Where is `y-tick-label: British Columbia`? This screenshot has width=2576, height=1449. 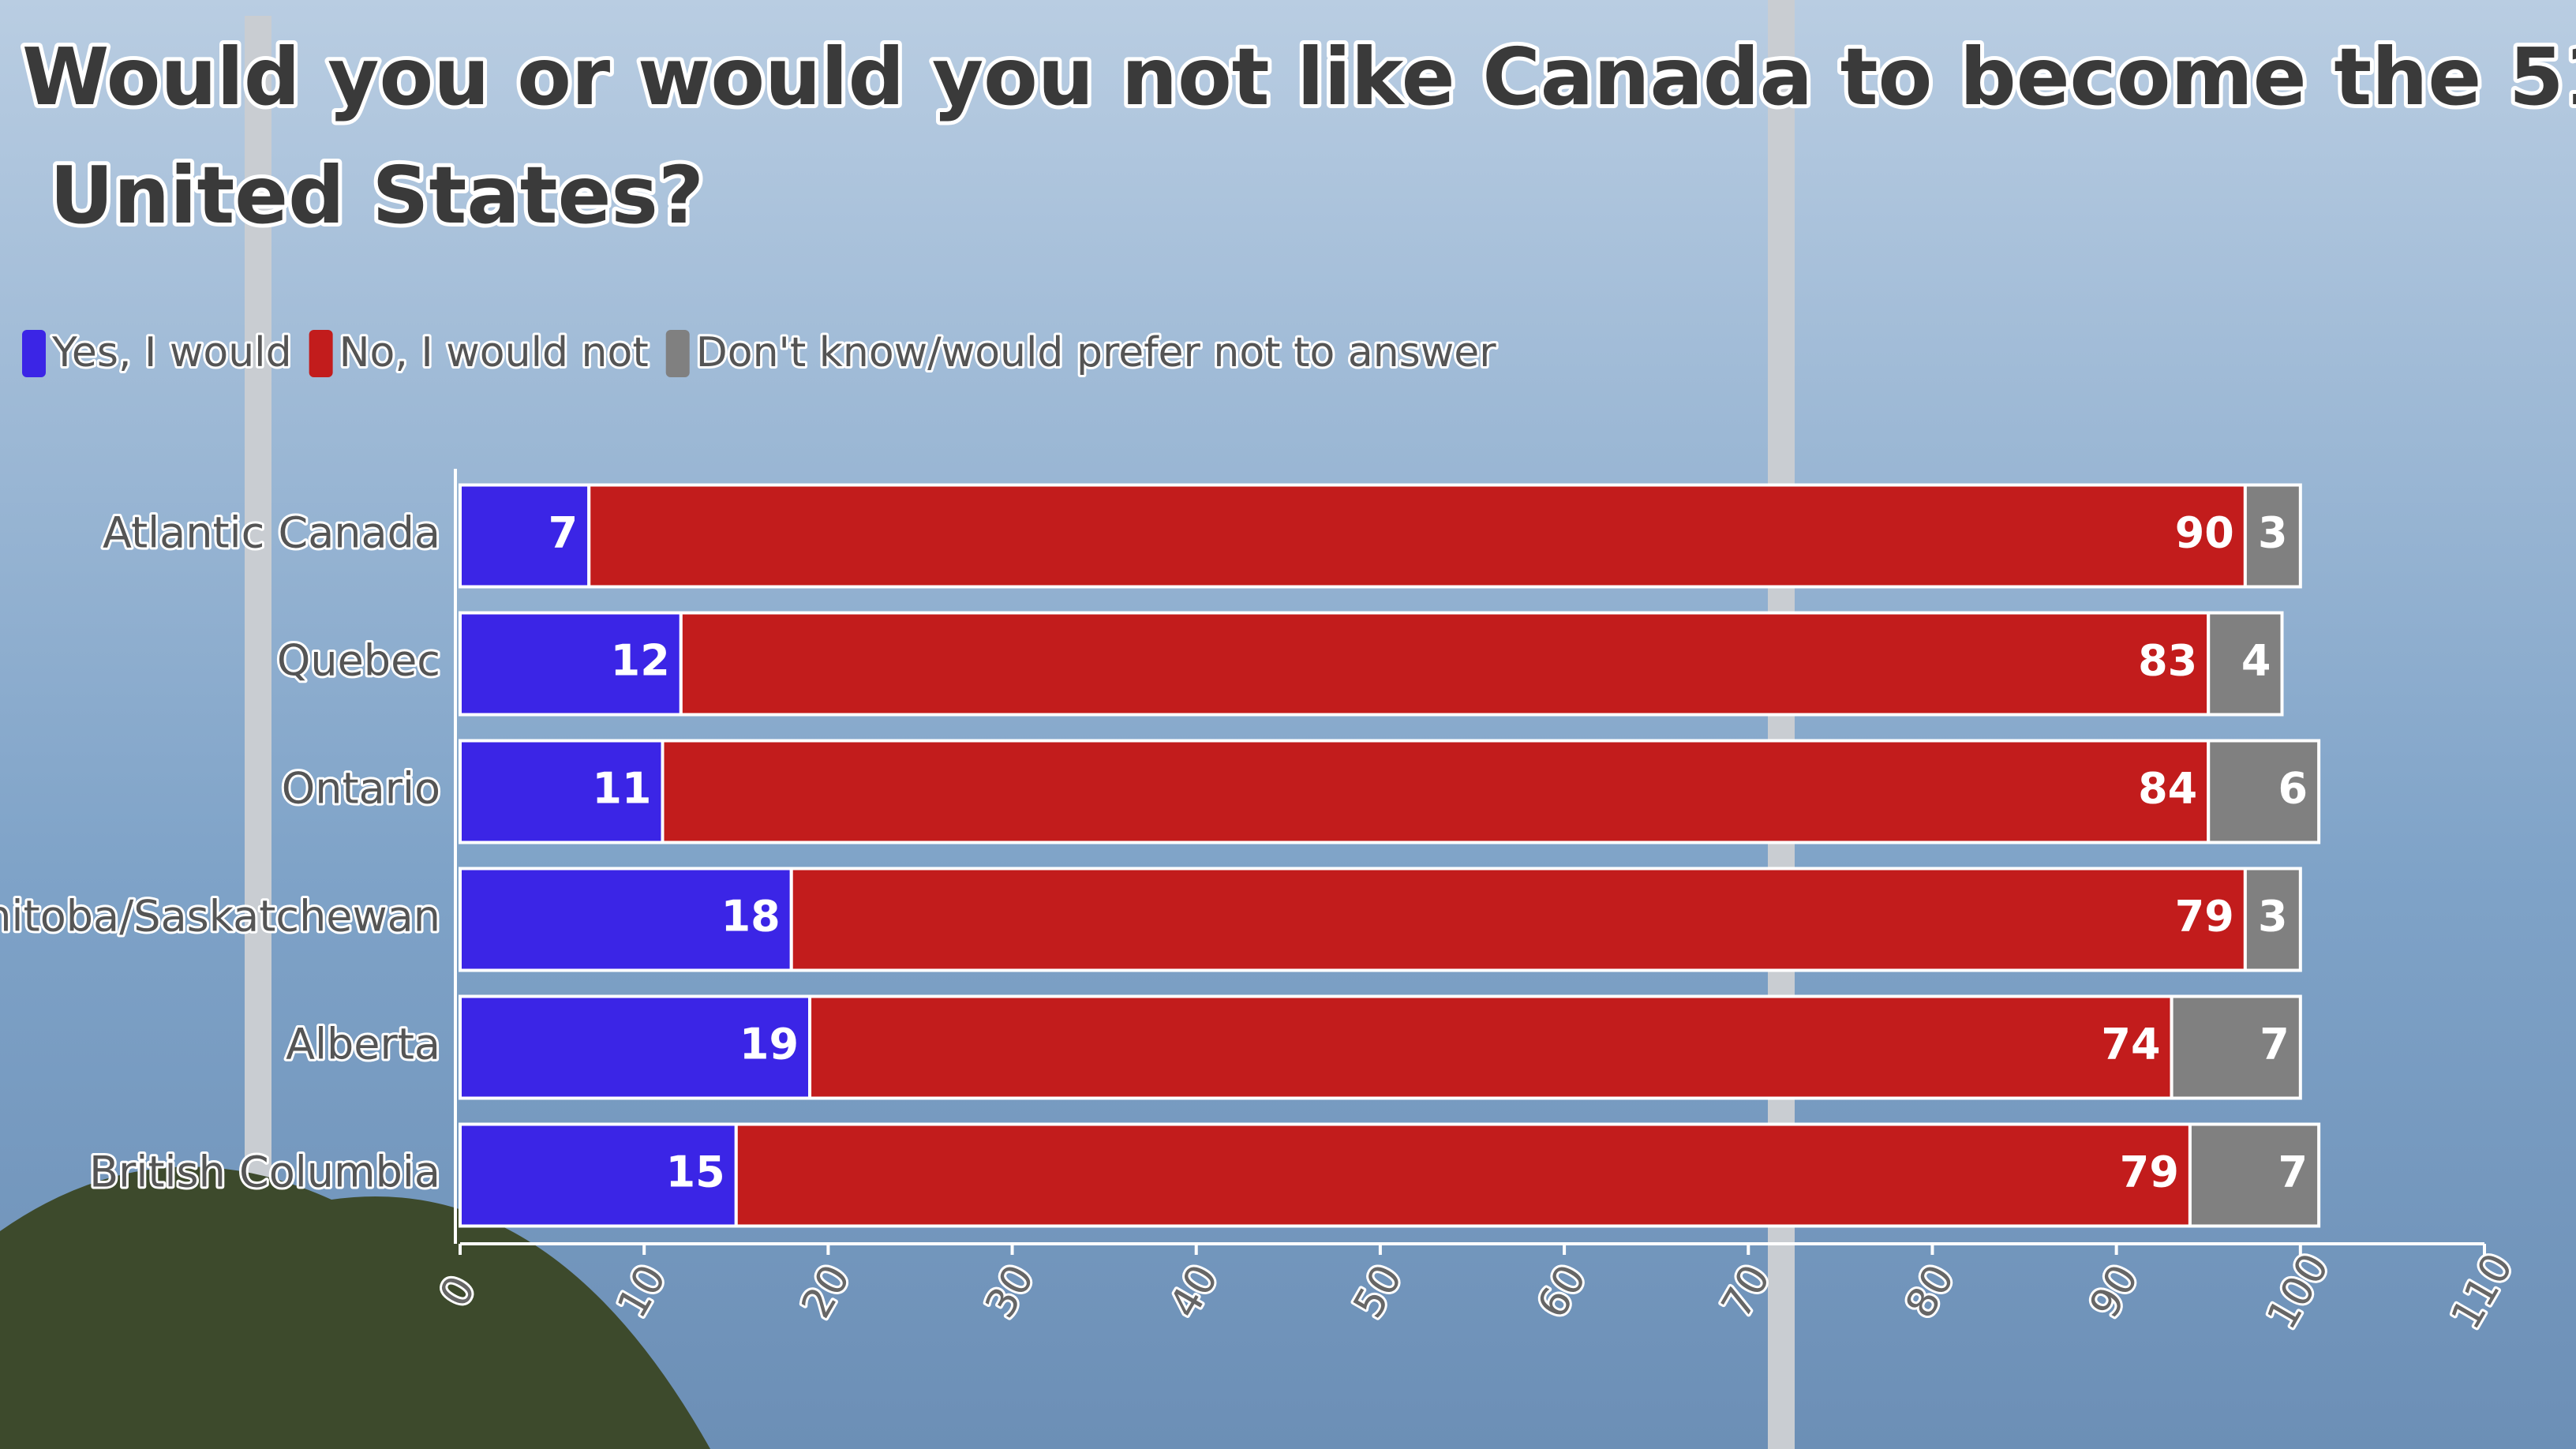 y-tick-label: British Columbia is located at coordinates (264, 1172).